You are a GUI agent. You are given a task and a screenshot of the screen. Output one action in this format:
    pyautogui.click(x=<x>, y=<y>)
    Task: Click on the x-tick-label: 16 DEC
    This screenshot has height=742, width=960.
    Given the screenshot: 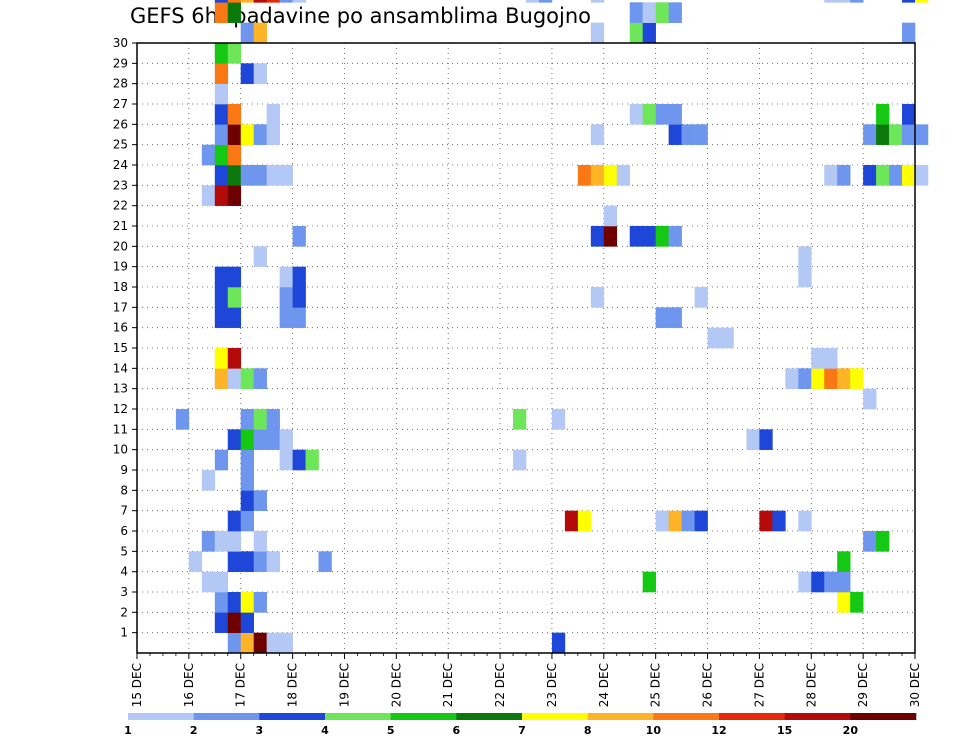 What is the action you would take?
    pyautogui.click(x=189, y=685)
    